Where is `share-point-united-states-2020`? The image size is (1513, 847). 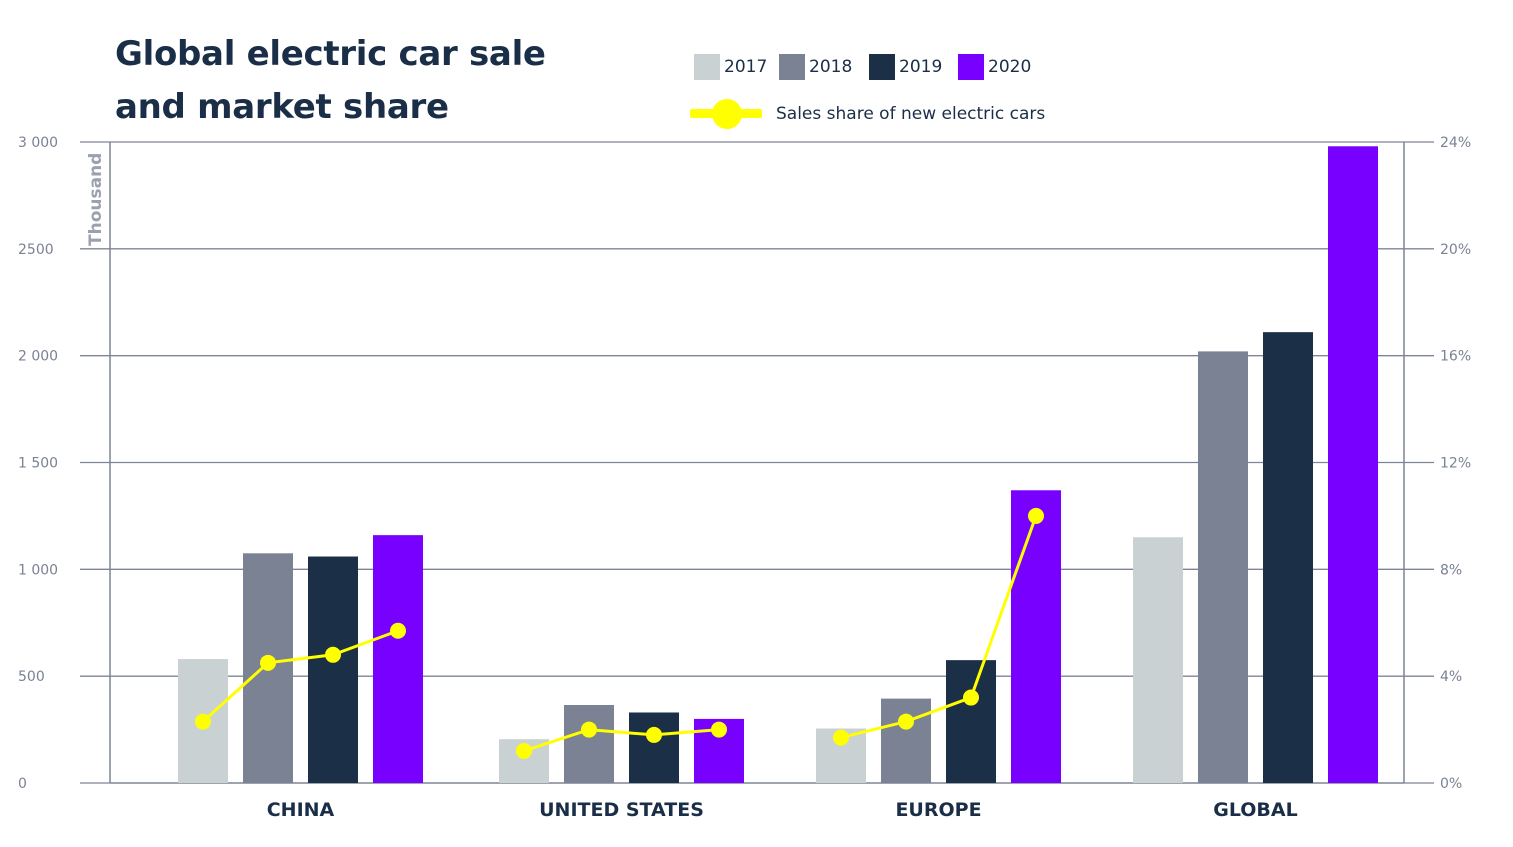
share-point-united-states-2020 is located at coordinates (719, 729).